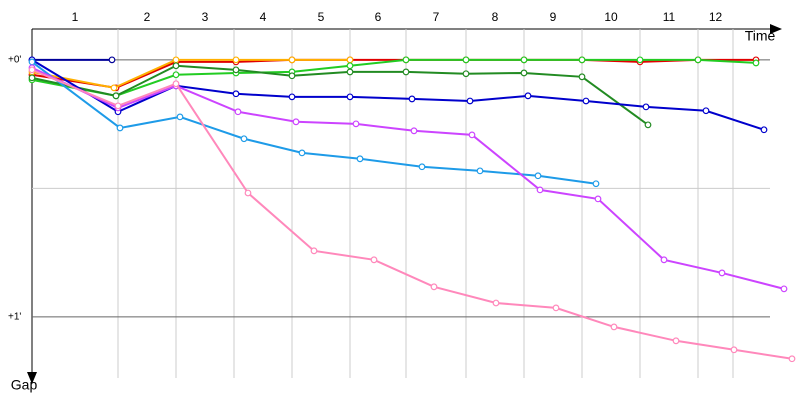 The height and width of the screenshot is (400, 800). What do you see at coordinates (611, 17) in the screenshot?
I see `x-tick-label: 10` at bounding box center [611, 17].